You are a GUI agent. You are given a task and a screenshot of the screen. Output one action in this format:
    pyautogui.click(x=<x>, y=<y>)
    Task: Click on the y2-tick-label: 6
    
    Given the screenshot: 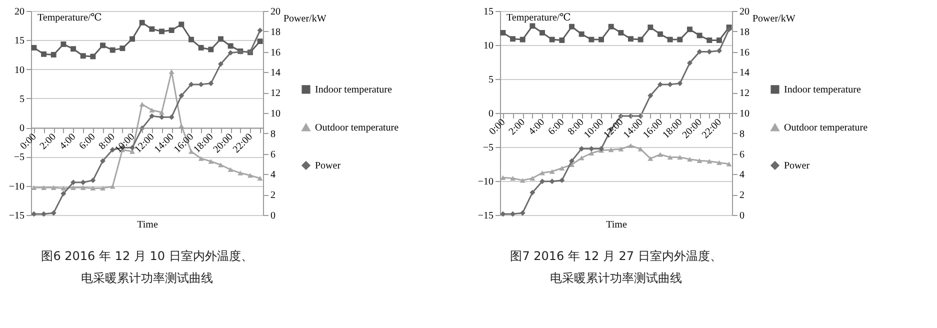 What is the action you would take?
    pyautogui.click(x=273, y=154)
    